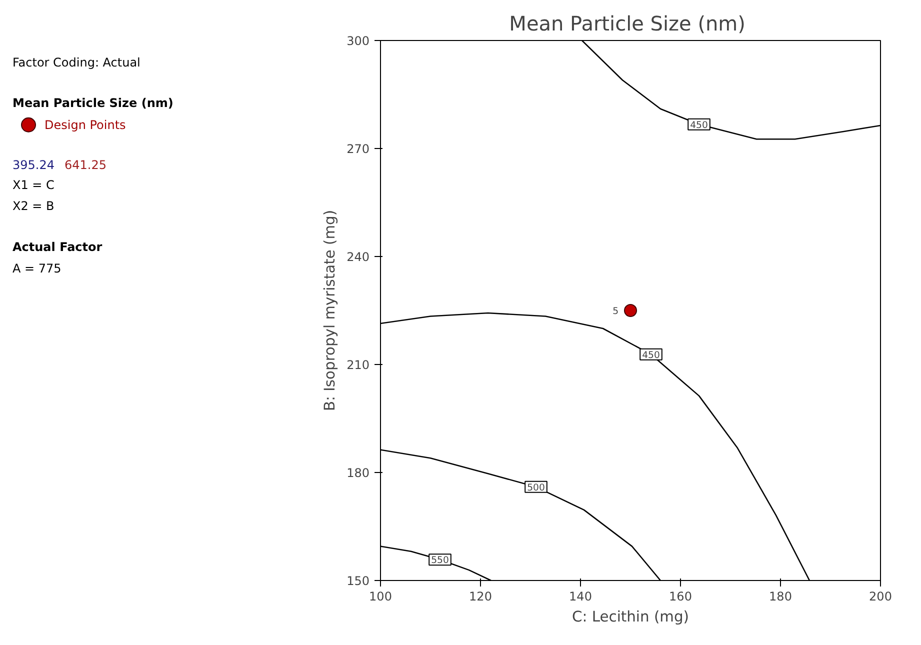 This screenshot has height=645, width=921. What do you see at coordinates (880, 597) in the screenshot?
I see `x-tick-label: 200` at bounding box center [880, 597].